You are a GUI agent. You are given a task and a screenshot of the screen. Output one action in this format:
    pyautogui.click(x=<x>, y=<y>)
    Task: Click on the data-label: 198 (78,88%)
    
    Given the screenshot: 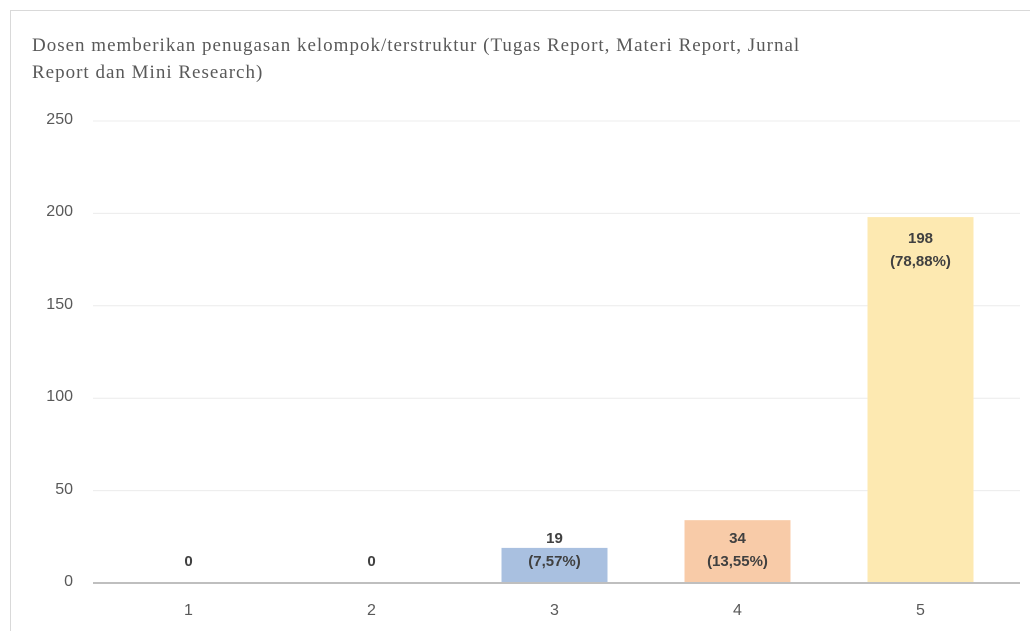 What is the action you would take?
    pyautogui.click(x=920, y=250)
    